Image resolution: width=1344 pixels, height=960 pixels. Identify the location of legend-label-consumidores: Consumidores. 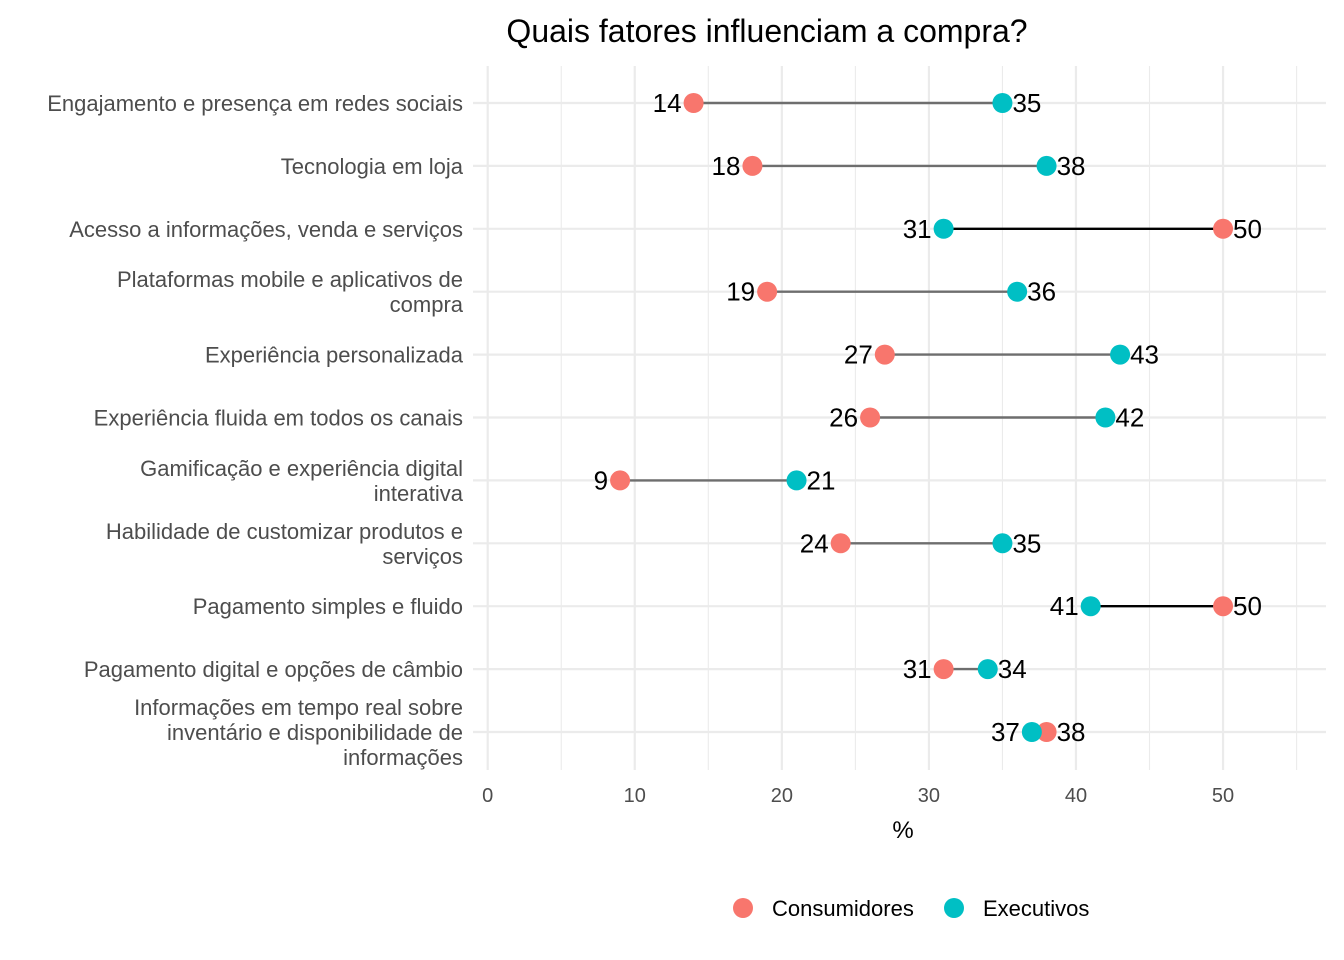
(843, 908).